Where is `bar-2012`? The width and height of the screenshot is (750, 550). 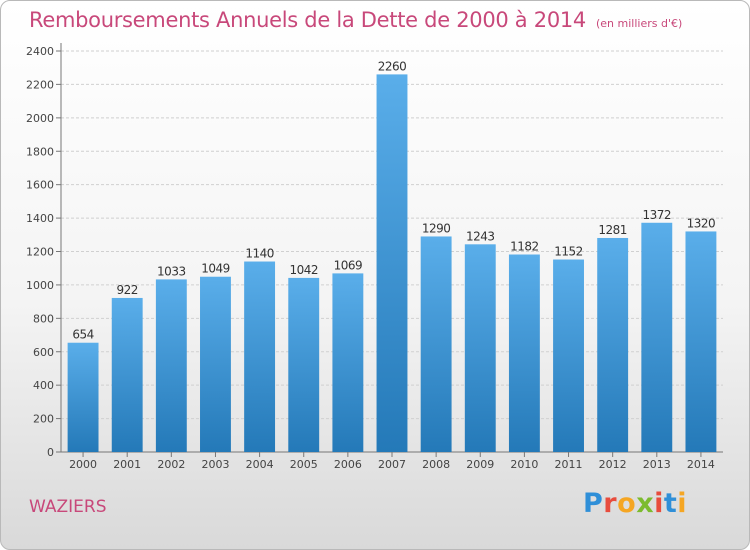
bar-2012 is located at coordinates (613, 344).